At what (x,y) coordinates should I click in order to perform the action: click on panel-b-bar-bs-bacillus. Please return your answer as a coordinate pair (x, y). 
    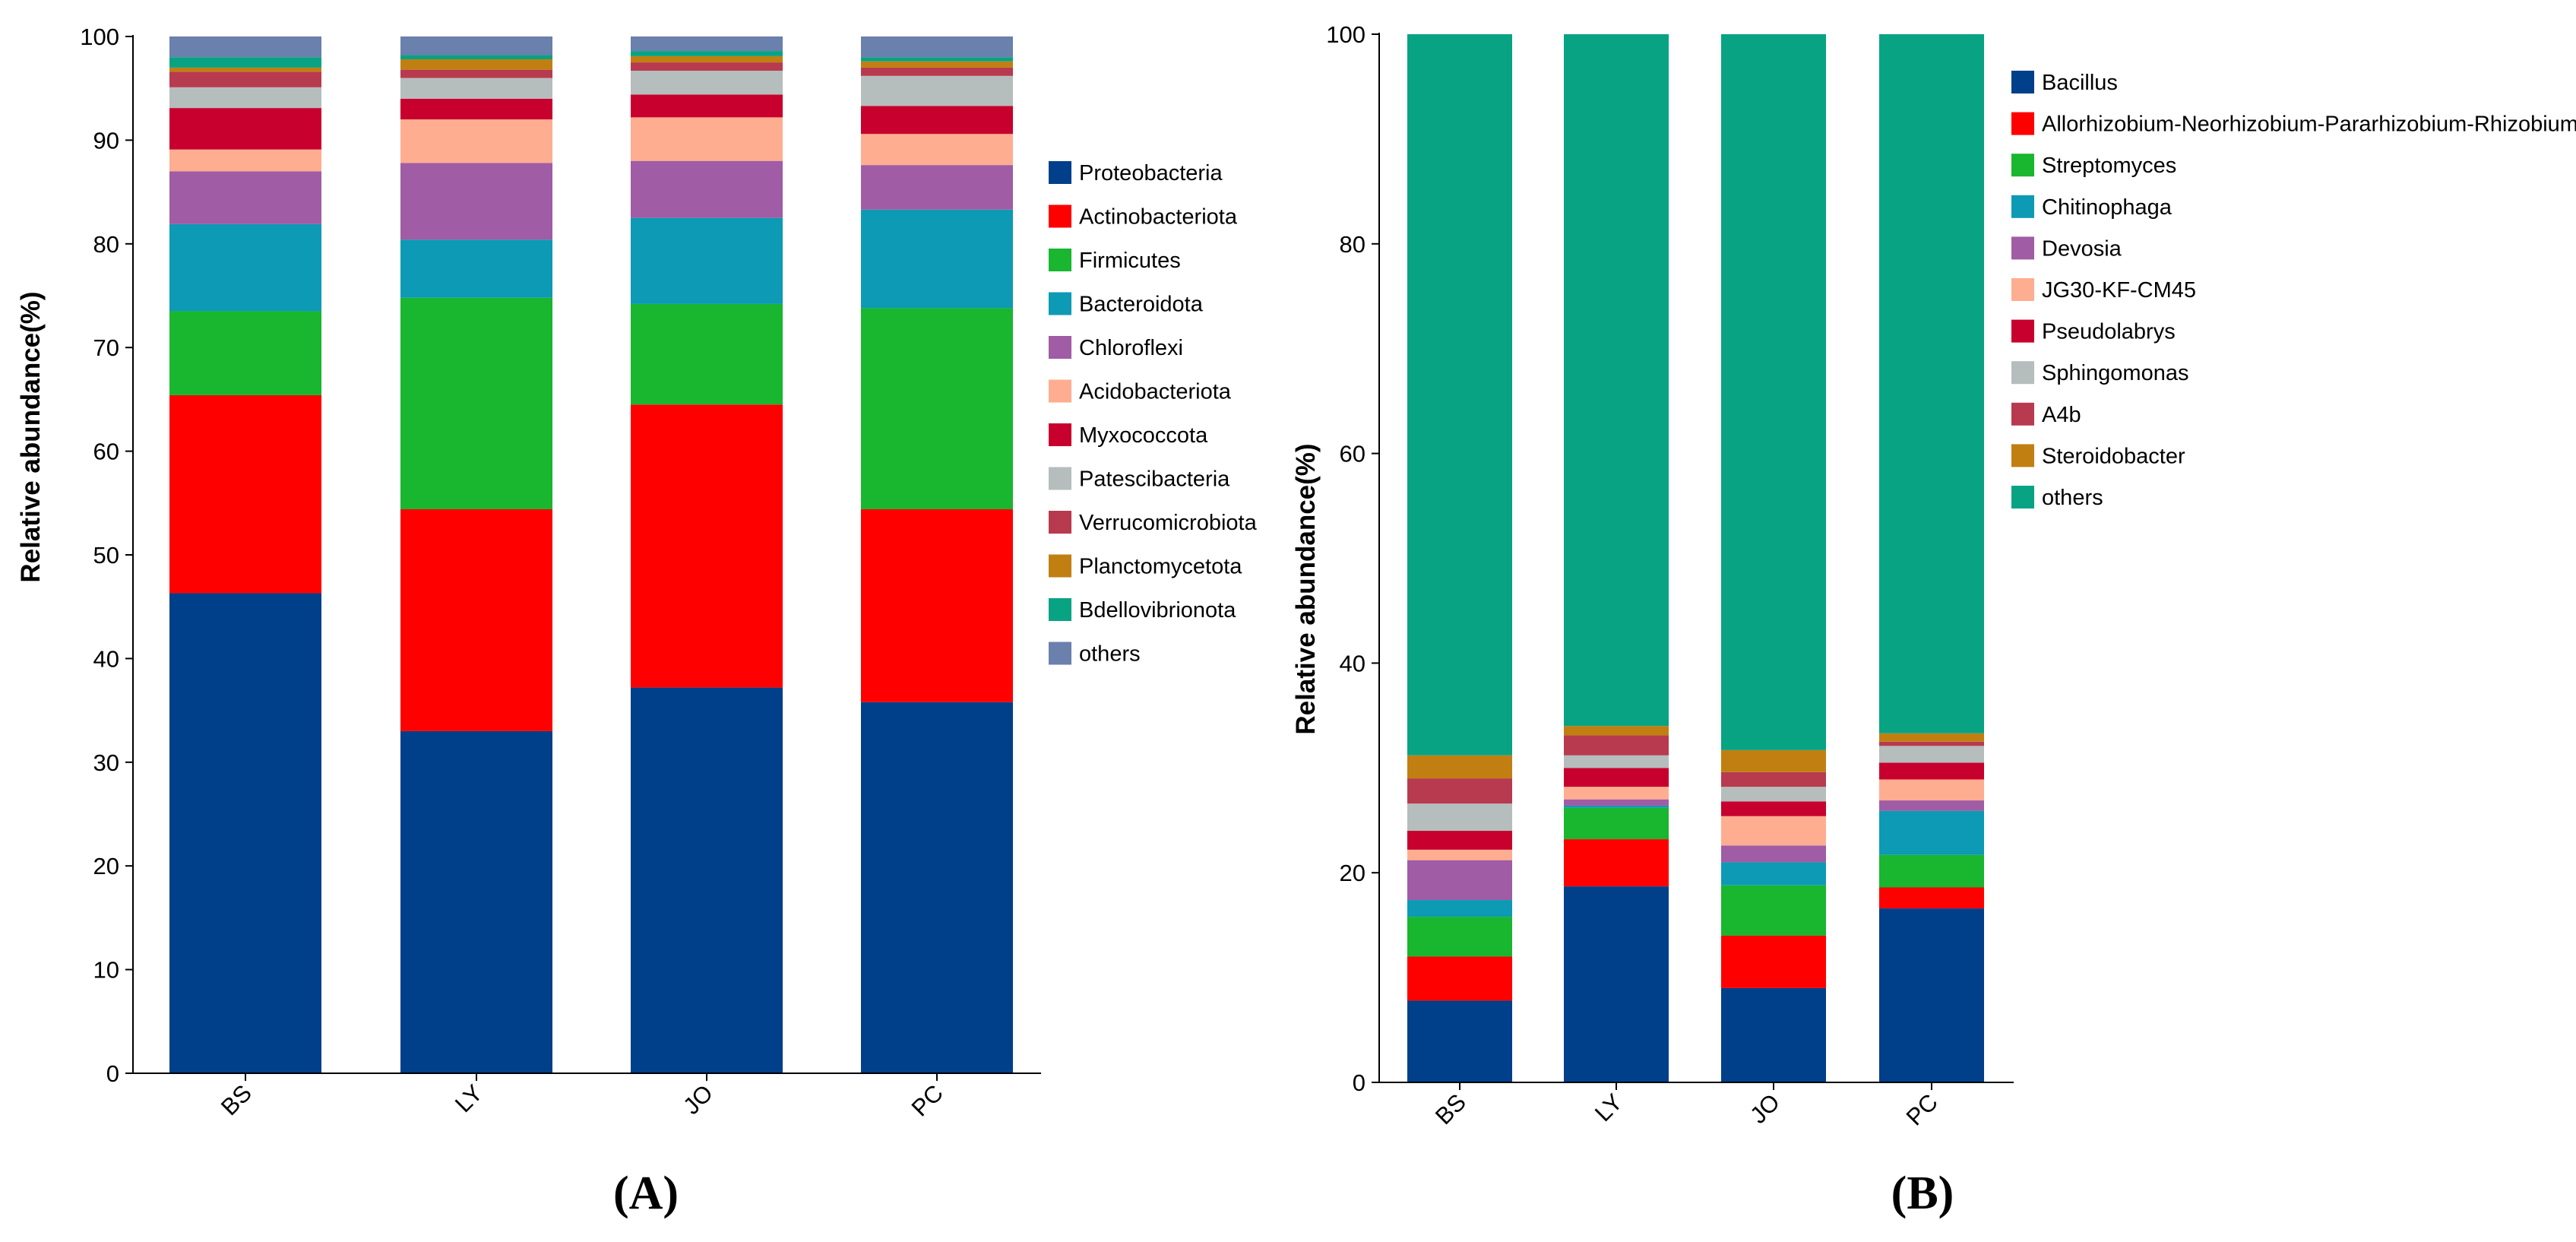
    Looking at the image, I should click on (1459, 1041).